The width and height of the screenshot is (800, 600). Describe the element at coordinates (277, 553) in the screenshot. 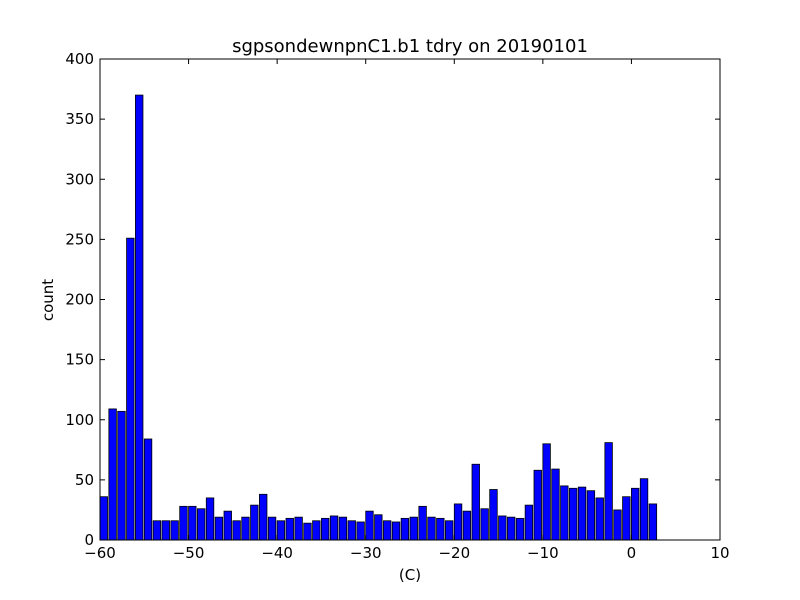

I see `x-tick-label: −40` at that location.